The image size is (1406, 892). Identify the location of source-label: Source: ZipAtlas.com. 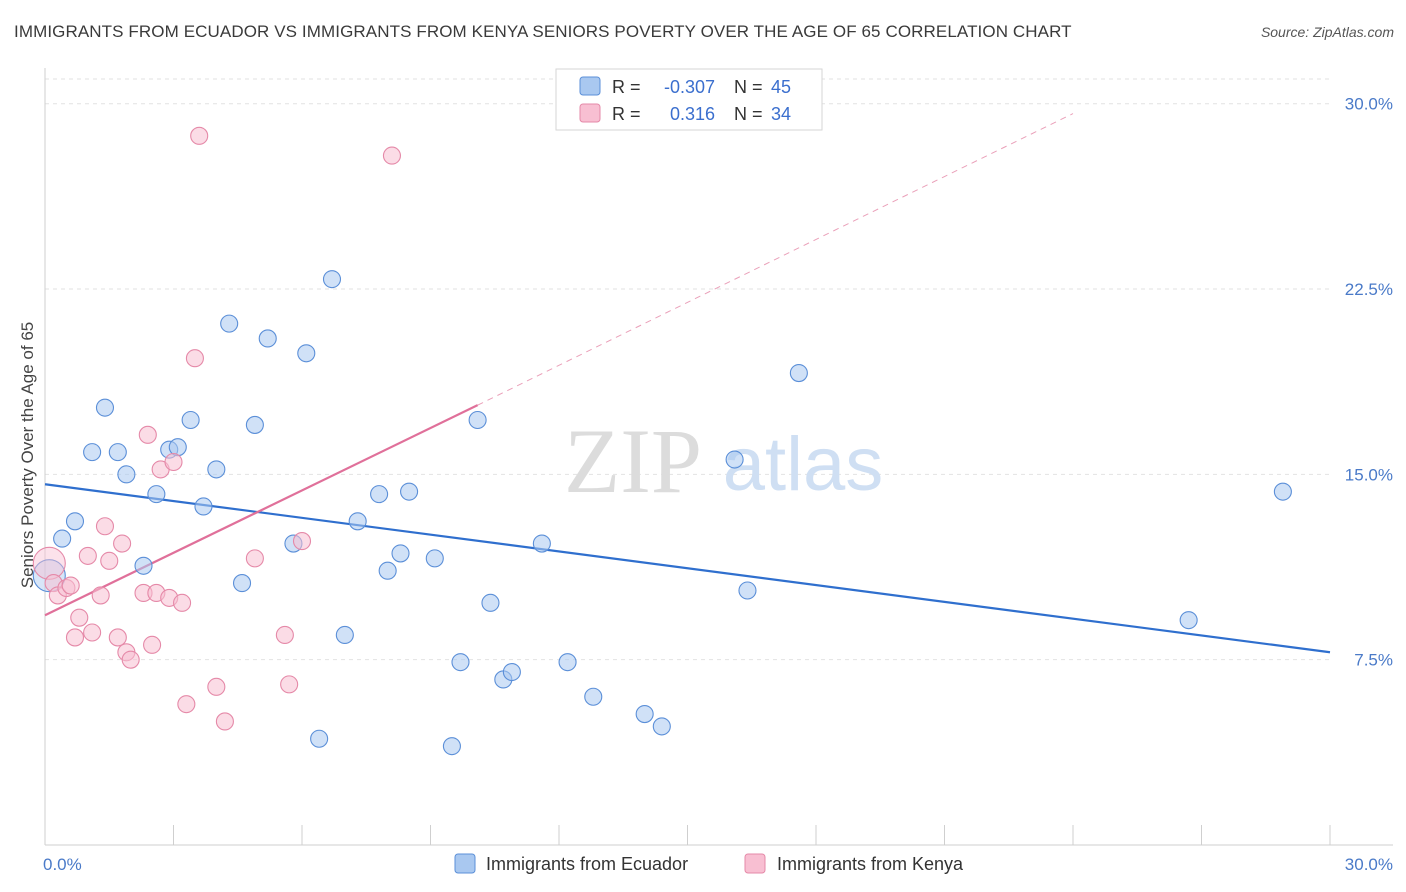
(1327, 32).